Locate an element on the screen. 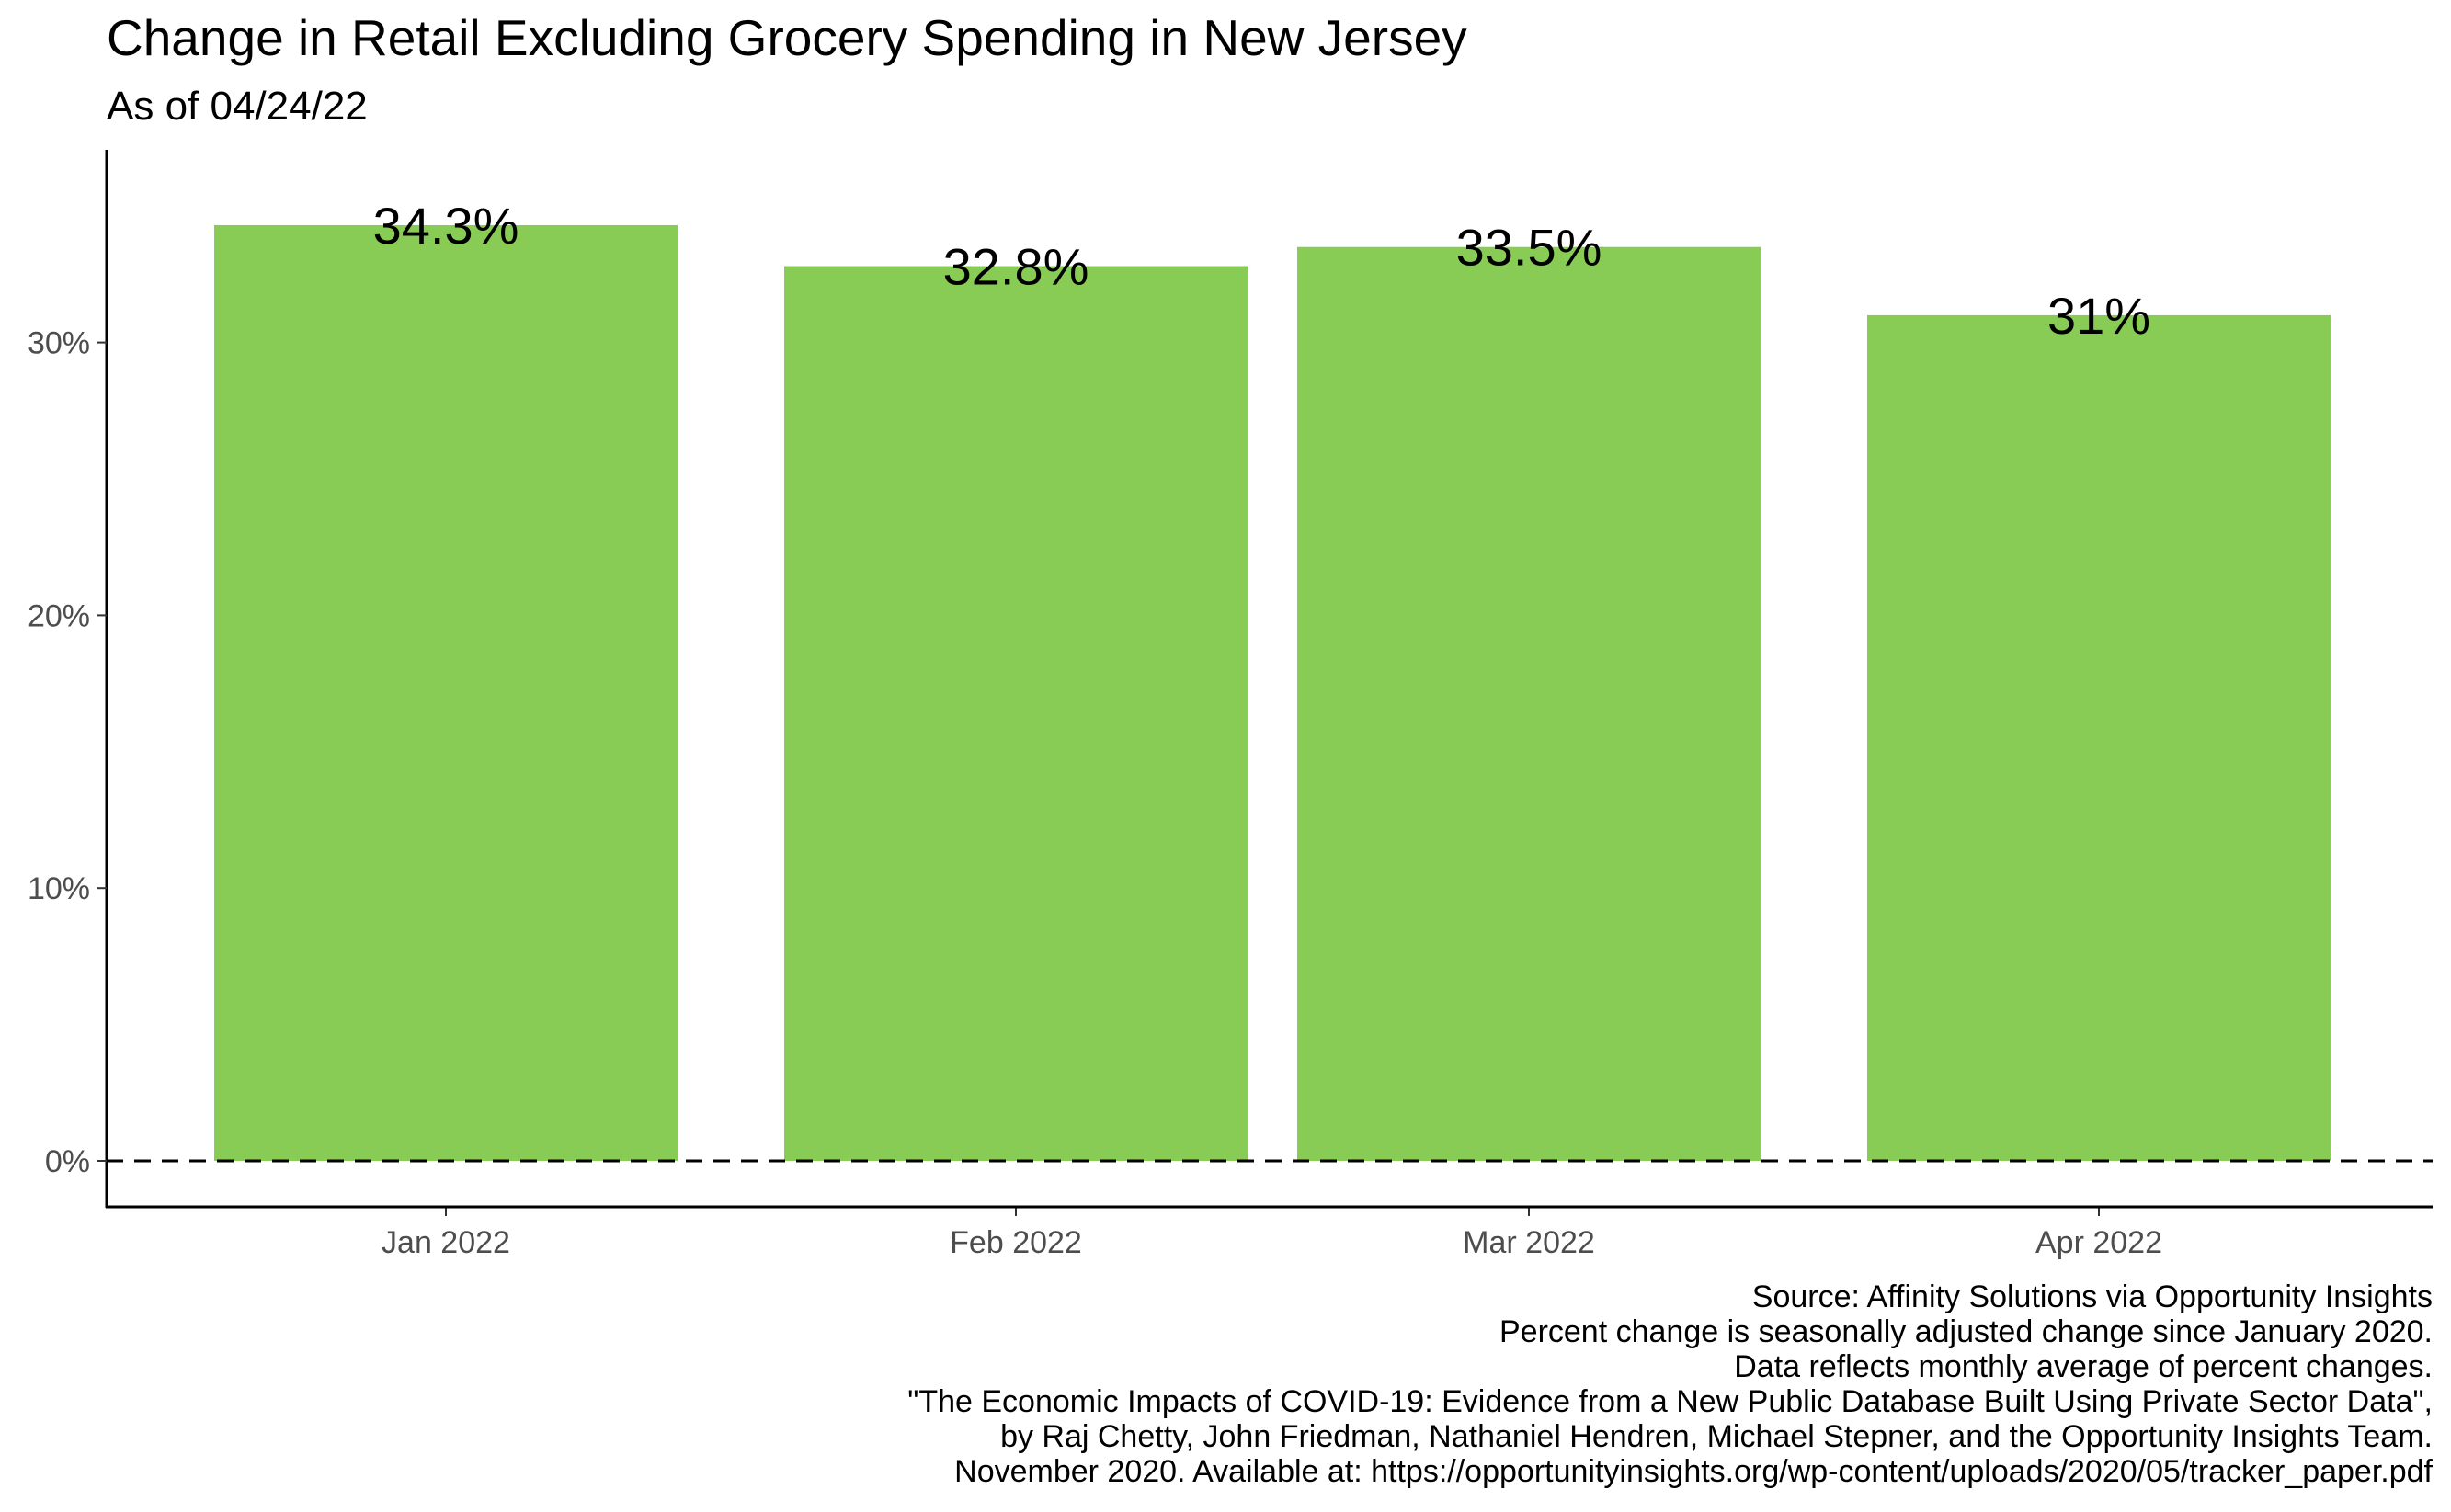 This screenshot has height=1512, width=2451. data-label: 34.3% is located at coordinates (446, 226).